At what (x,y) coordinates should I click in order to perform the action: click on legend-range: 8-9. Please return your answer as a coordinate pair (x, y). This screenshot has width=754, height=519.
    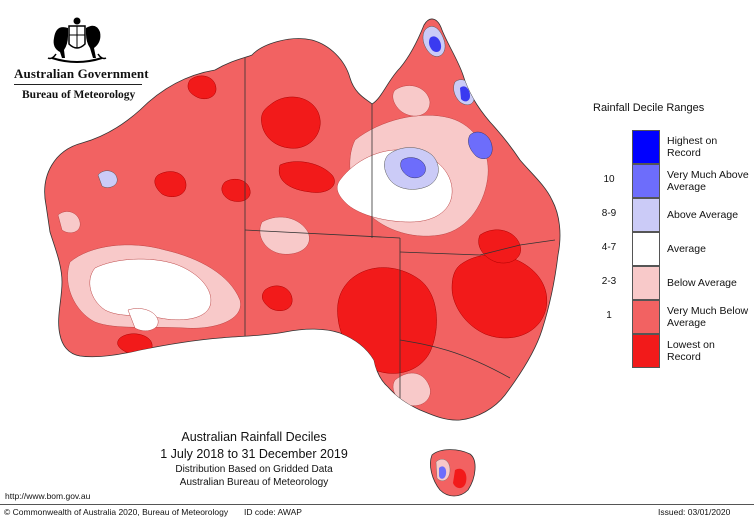
    Looking at the image, I should click on (609, 213).